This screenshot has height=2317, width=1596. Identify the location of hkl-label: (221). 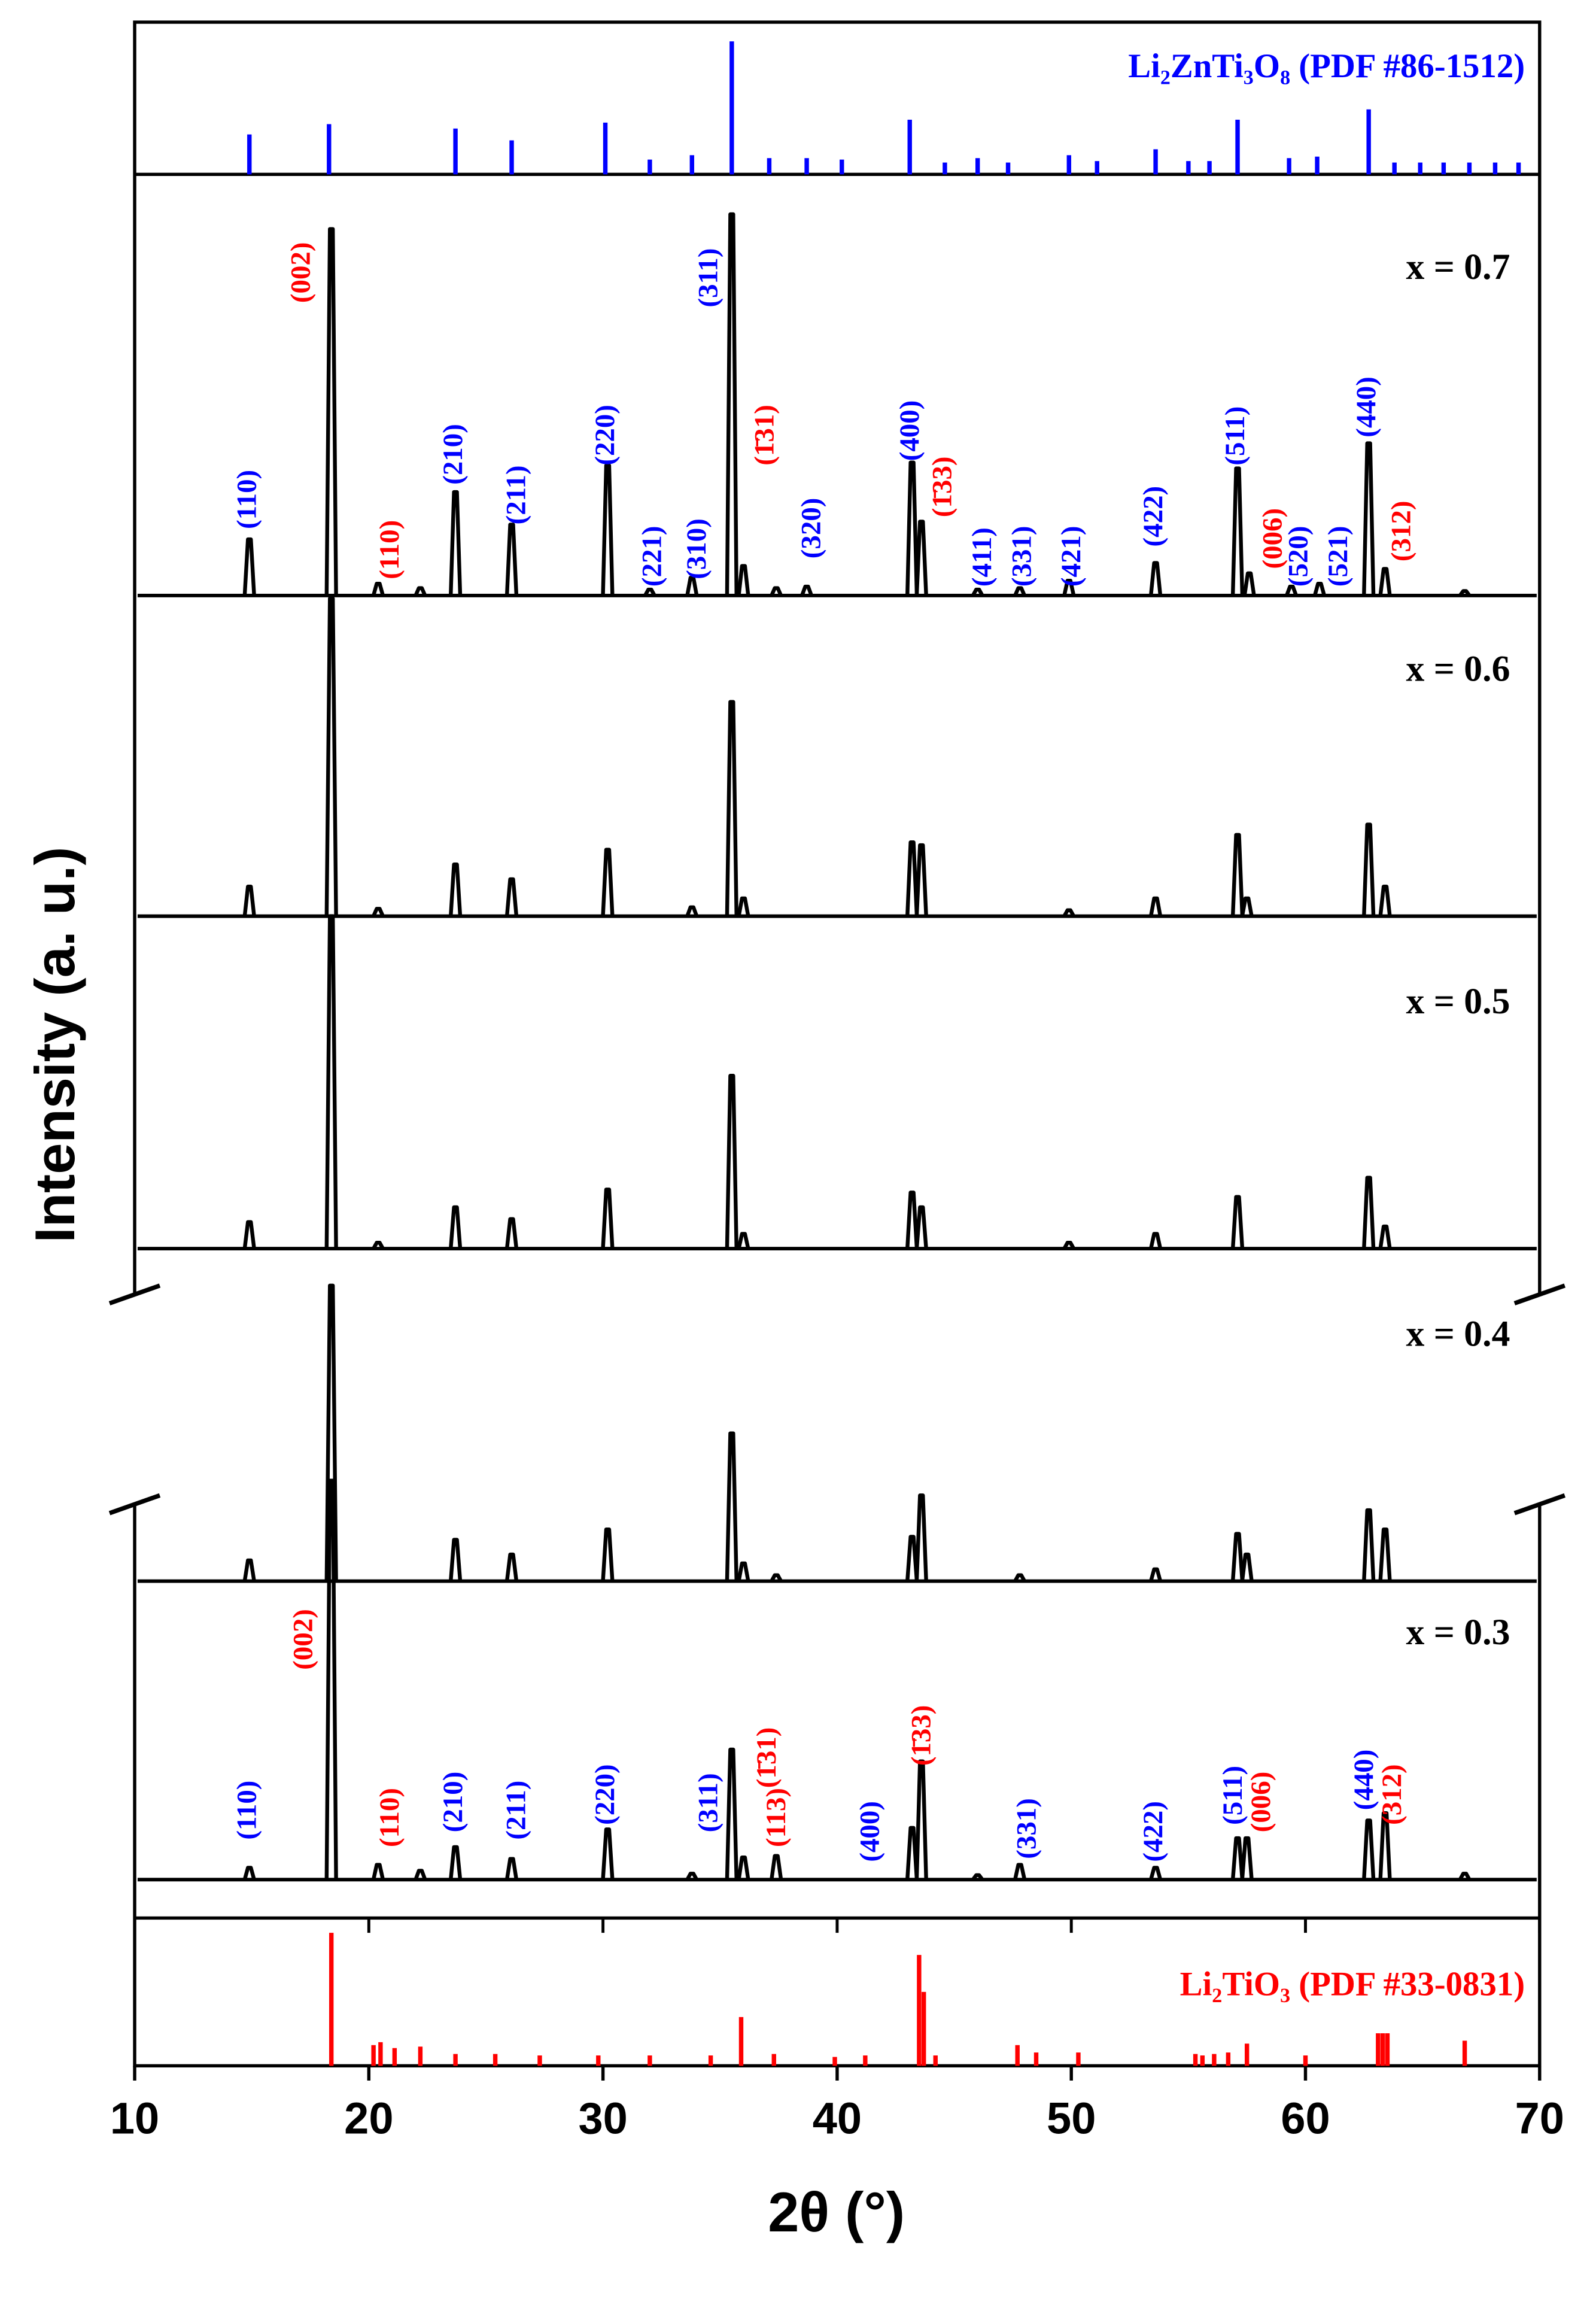
(651, 556).